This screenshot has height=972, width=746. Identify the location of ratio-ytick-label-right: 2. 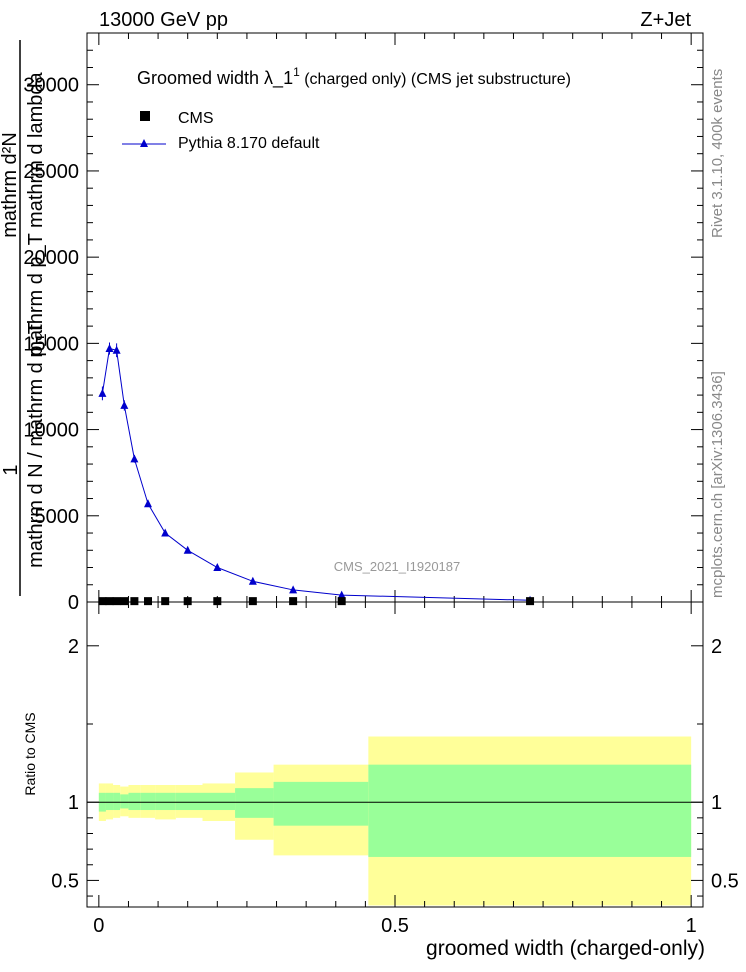
(716, 647).